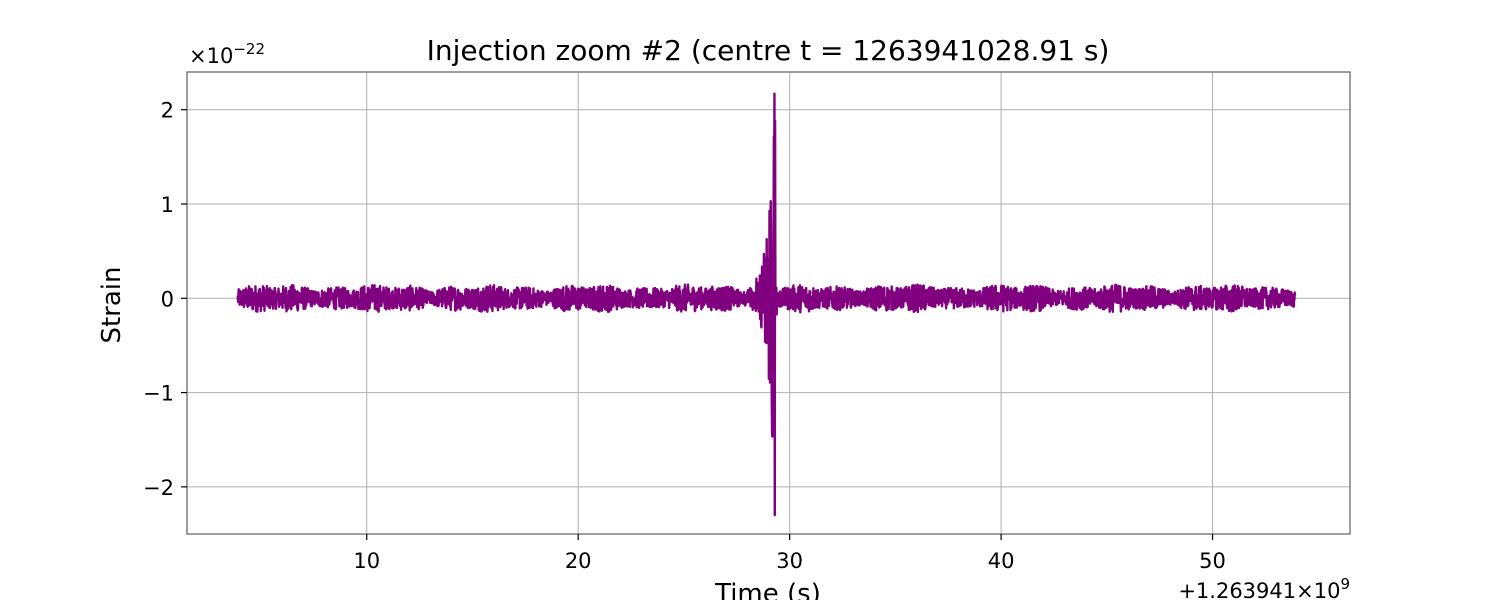  I want to click on y-tick-label: 0, so click(167, 299).